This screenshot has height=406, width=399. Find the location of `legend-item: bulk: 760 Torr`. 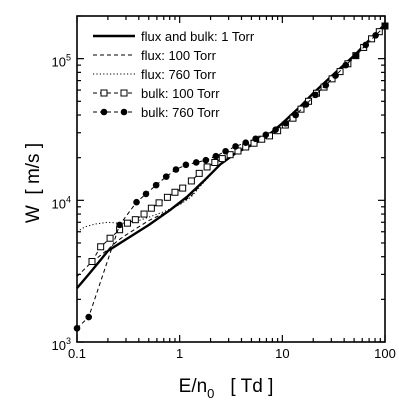

legend-item: bulk: 760 Torr is located at coordinates (156, 112).